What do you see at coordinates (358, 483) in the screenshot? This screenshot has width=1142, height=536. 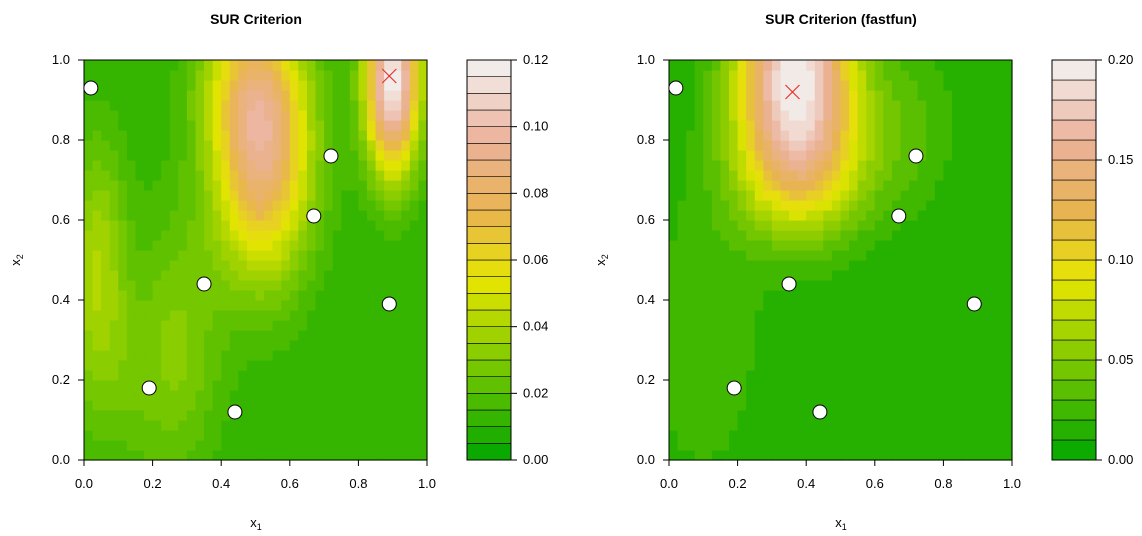 I see `x-tick-label: 0.8` at bounding box center [358, 483].